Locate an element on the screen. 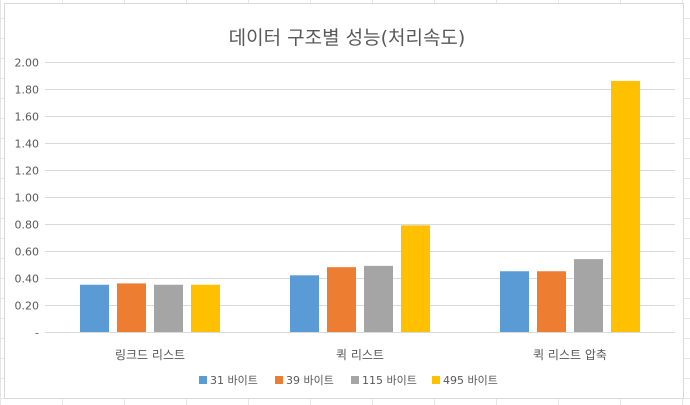 This screenshot has width=690, height=405. y-tick-label: 1.40 is located at coordinates (27, 144).